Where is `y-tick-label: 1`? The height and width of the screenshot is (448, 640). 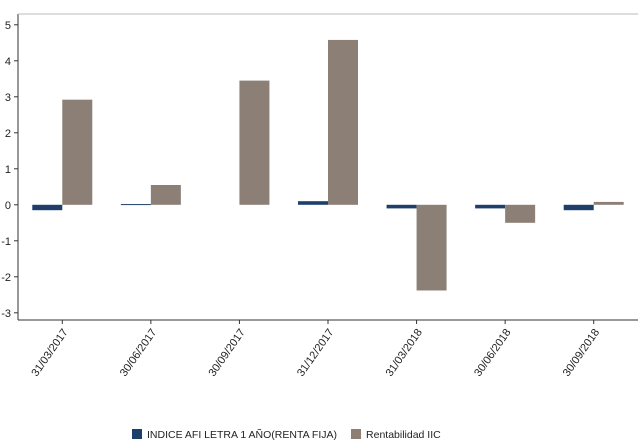 y-tick-label: 1 is located at coordinates (8, 170).